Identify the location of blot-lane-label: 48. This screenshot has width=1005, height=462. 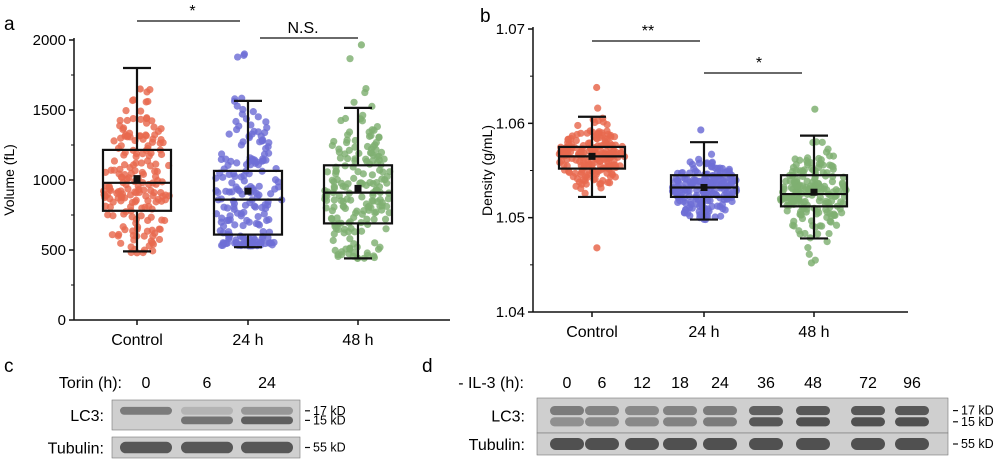
(813, 383).